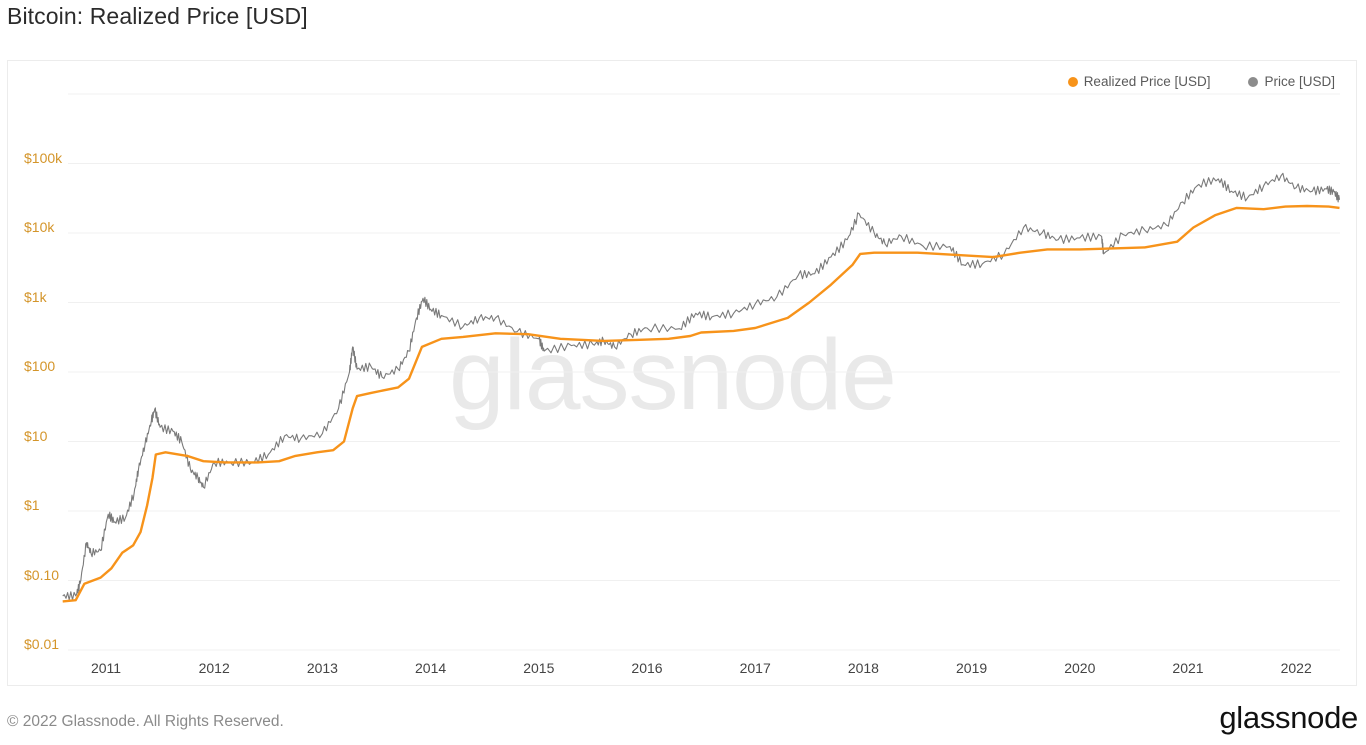  Describe the element at coordinates (43, 157) in the screenshot. I see `y-tick-label: $100k` at that location.